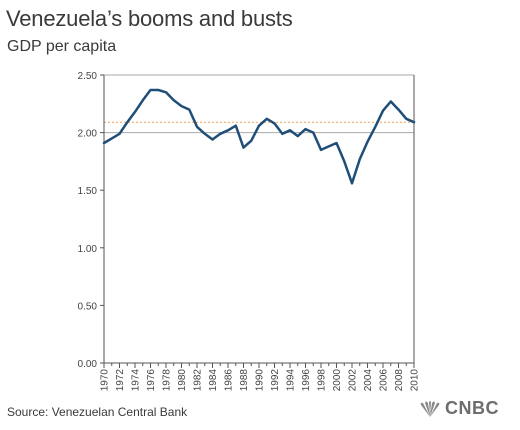 This screenshot has height=430, width=520. What do you see at coordinates (167, 380) in the screenshot?
I see `x-tick-label: 1978` at bounding box center [167, 380].